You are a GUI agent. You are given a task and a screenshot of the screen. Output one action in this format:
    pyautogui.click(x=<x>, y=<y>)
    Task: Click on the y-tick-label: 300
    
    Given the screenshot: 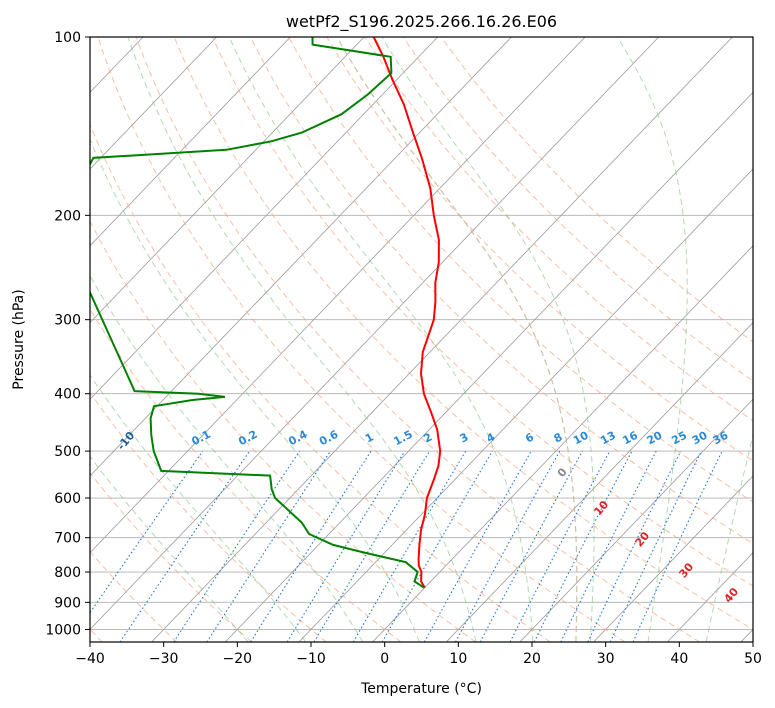 What is the action you would take?
    pyautogui.click(x=67, y=321)
    